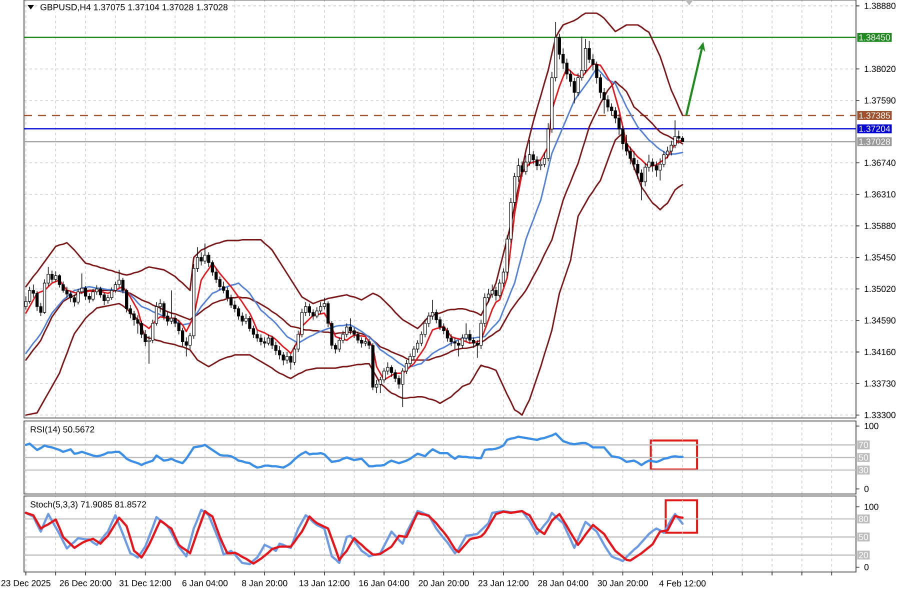 The width and height of the screenshot is (900, 589). I want to click on y-tick-label: 1.36740, so click(880, 163).